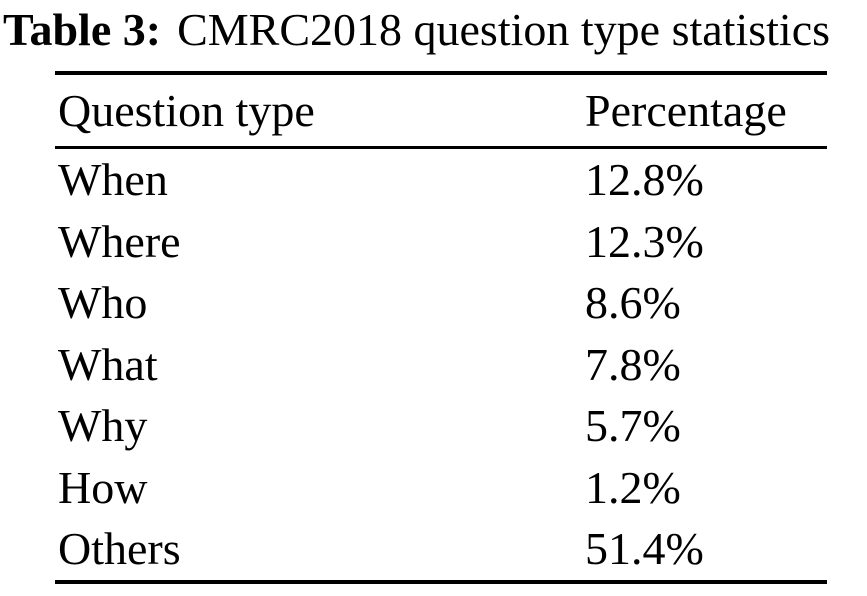 The image size is (867, 596). What do you see at coordinates (633, 303) in the screenshot?
I see `percentage-cell: 8.6%` at bounding box center [633, 303].